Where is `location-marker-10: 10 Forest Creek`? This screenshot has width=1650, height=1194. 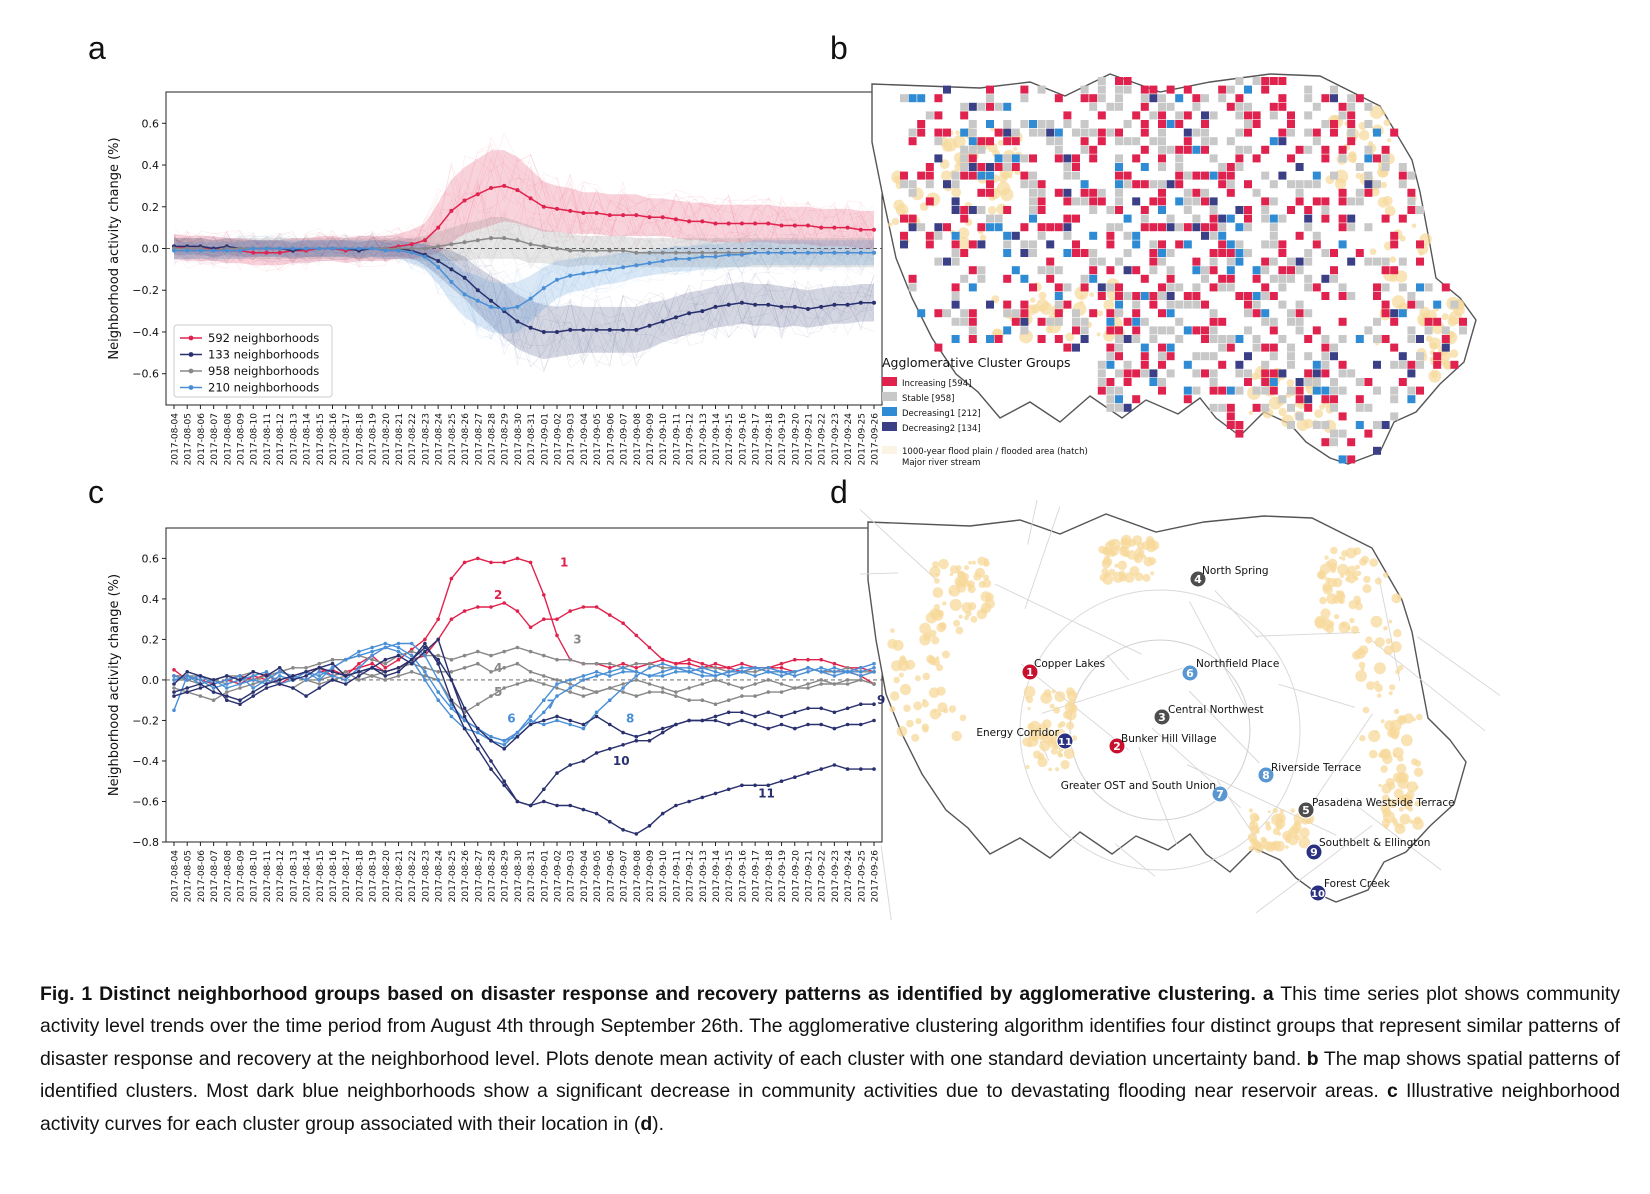
location-marker-10: 10 Forest Creek is located at coordinates (1350, 890).